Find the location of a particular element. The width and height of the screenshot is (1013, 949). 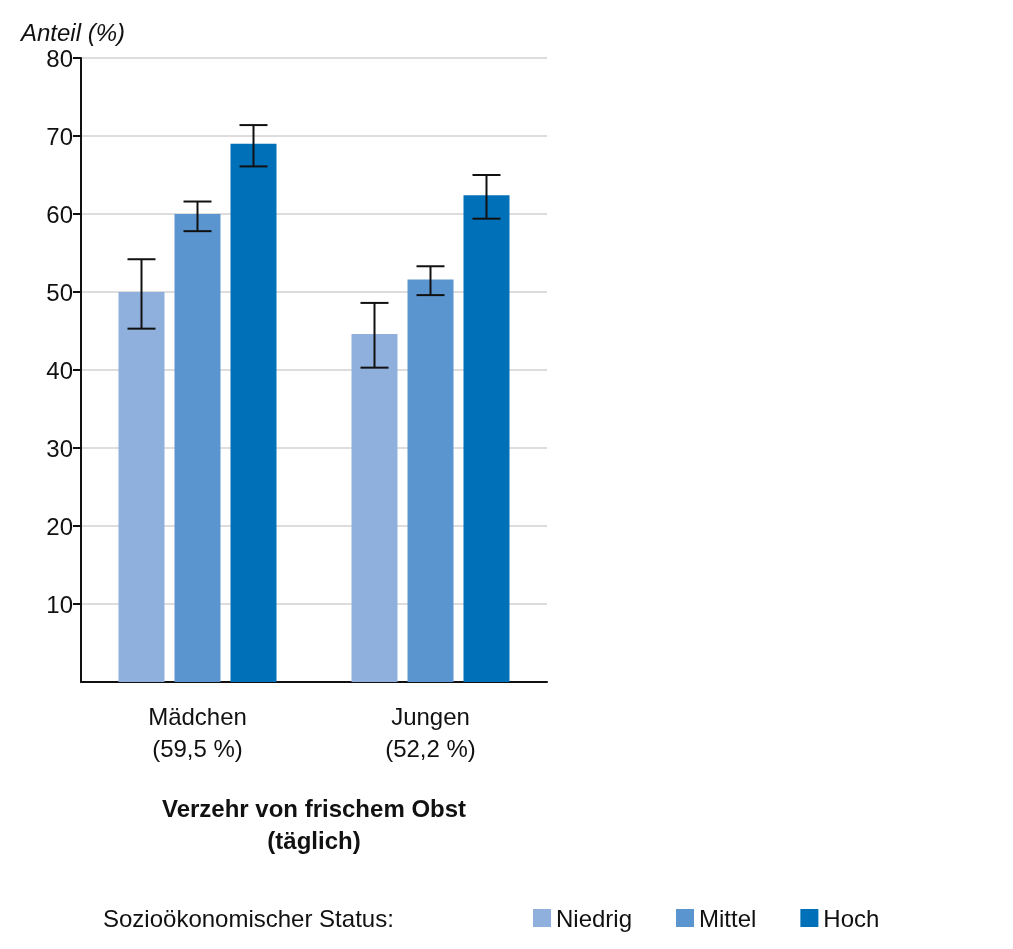

legend-label: Mittel is located at coordinates (728, 918).